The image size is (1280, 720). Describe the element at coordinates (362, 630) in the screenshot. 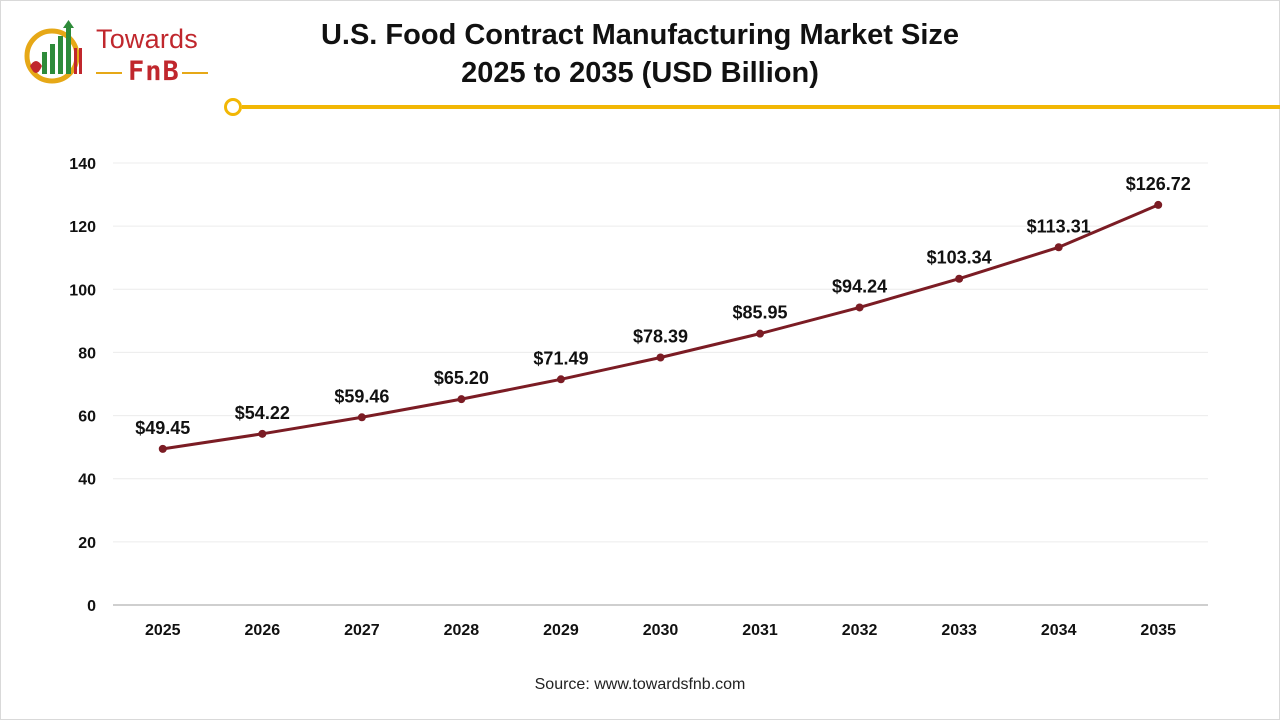

I see `x-tick-label: 2027` at that location.